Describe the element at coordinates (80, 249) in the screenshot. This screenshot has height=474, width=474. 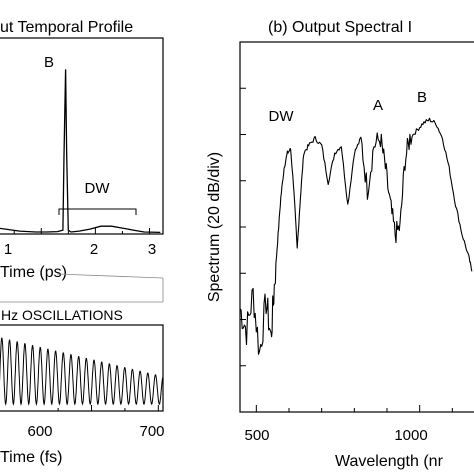
I see `panel-a-xtick-labels: 1 2 3` at that location.